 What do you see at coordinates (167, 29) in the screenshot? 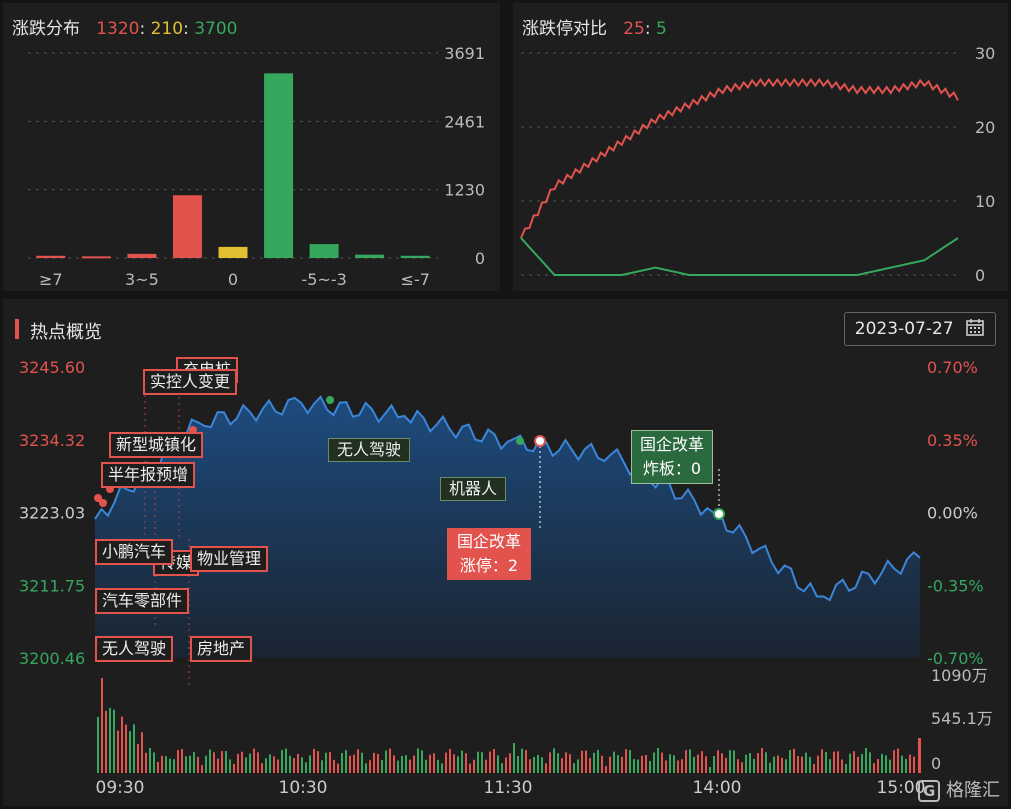
I see `flat-count: 210` at bounding box center [167, 29].